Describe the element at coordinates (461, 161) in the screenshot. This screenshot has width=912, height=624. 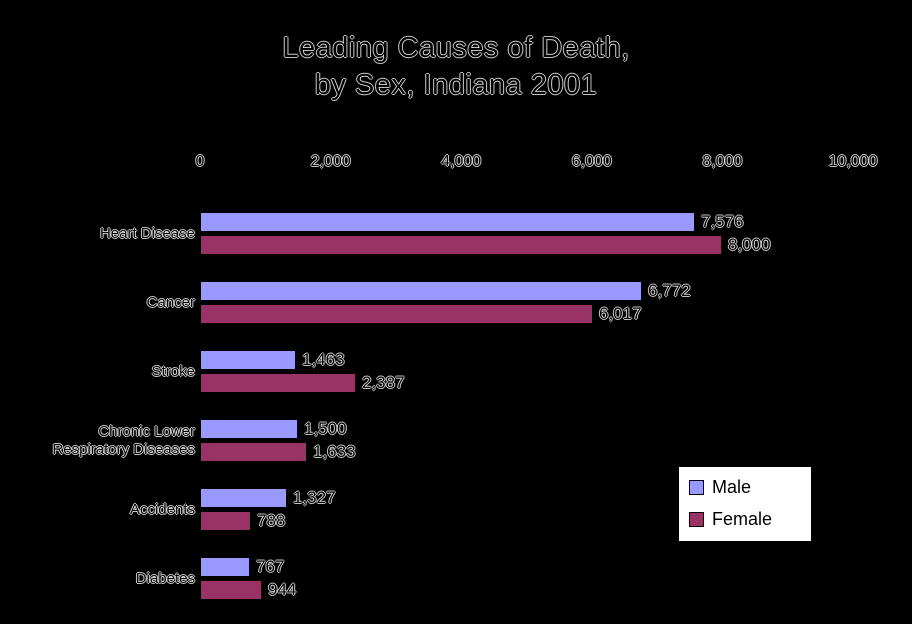
I see `x-axis-tick-4-000: 4,000` at that location.